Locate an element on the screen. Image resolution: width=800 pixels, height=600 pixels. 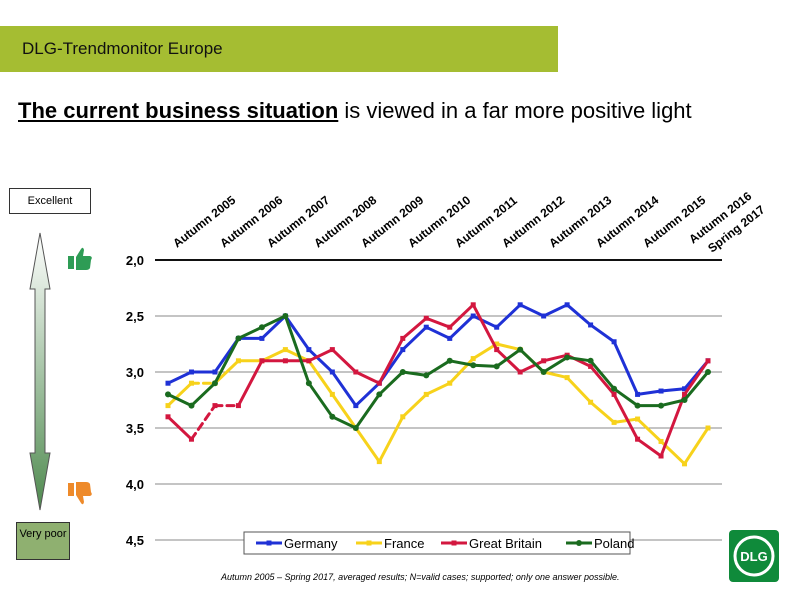
y-tick-label: 3,0 is located at coordinates (135, 372).